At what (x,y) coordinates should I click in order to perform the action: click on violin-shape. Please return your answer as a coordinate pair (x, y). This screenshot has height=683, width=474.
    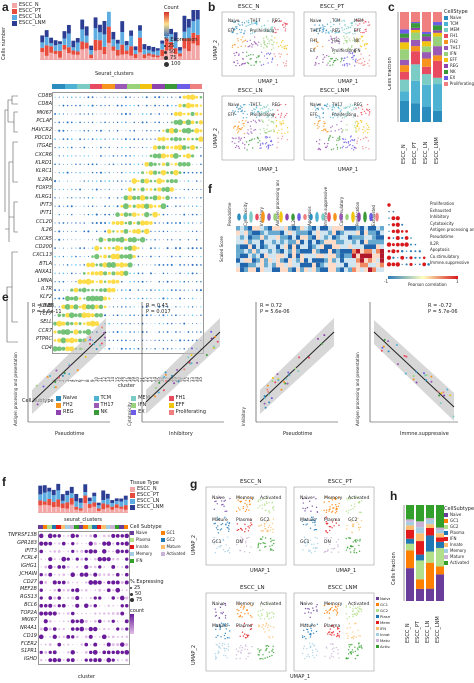
    Looking at the image, I should click on (353, 217).